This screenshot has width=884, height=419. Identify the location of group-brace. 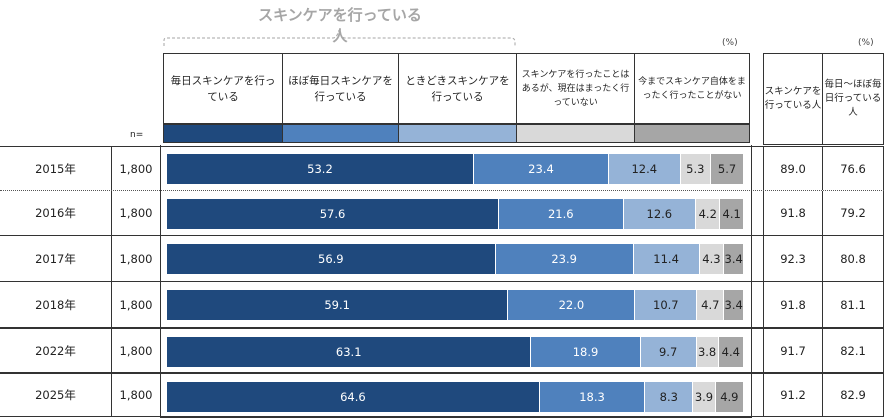
(339, 37).